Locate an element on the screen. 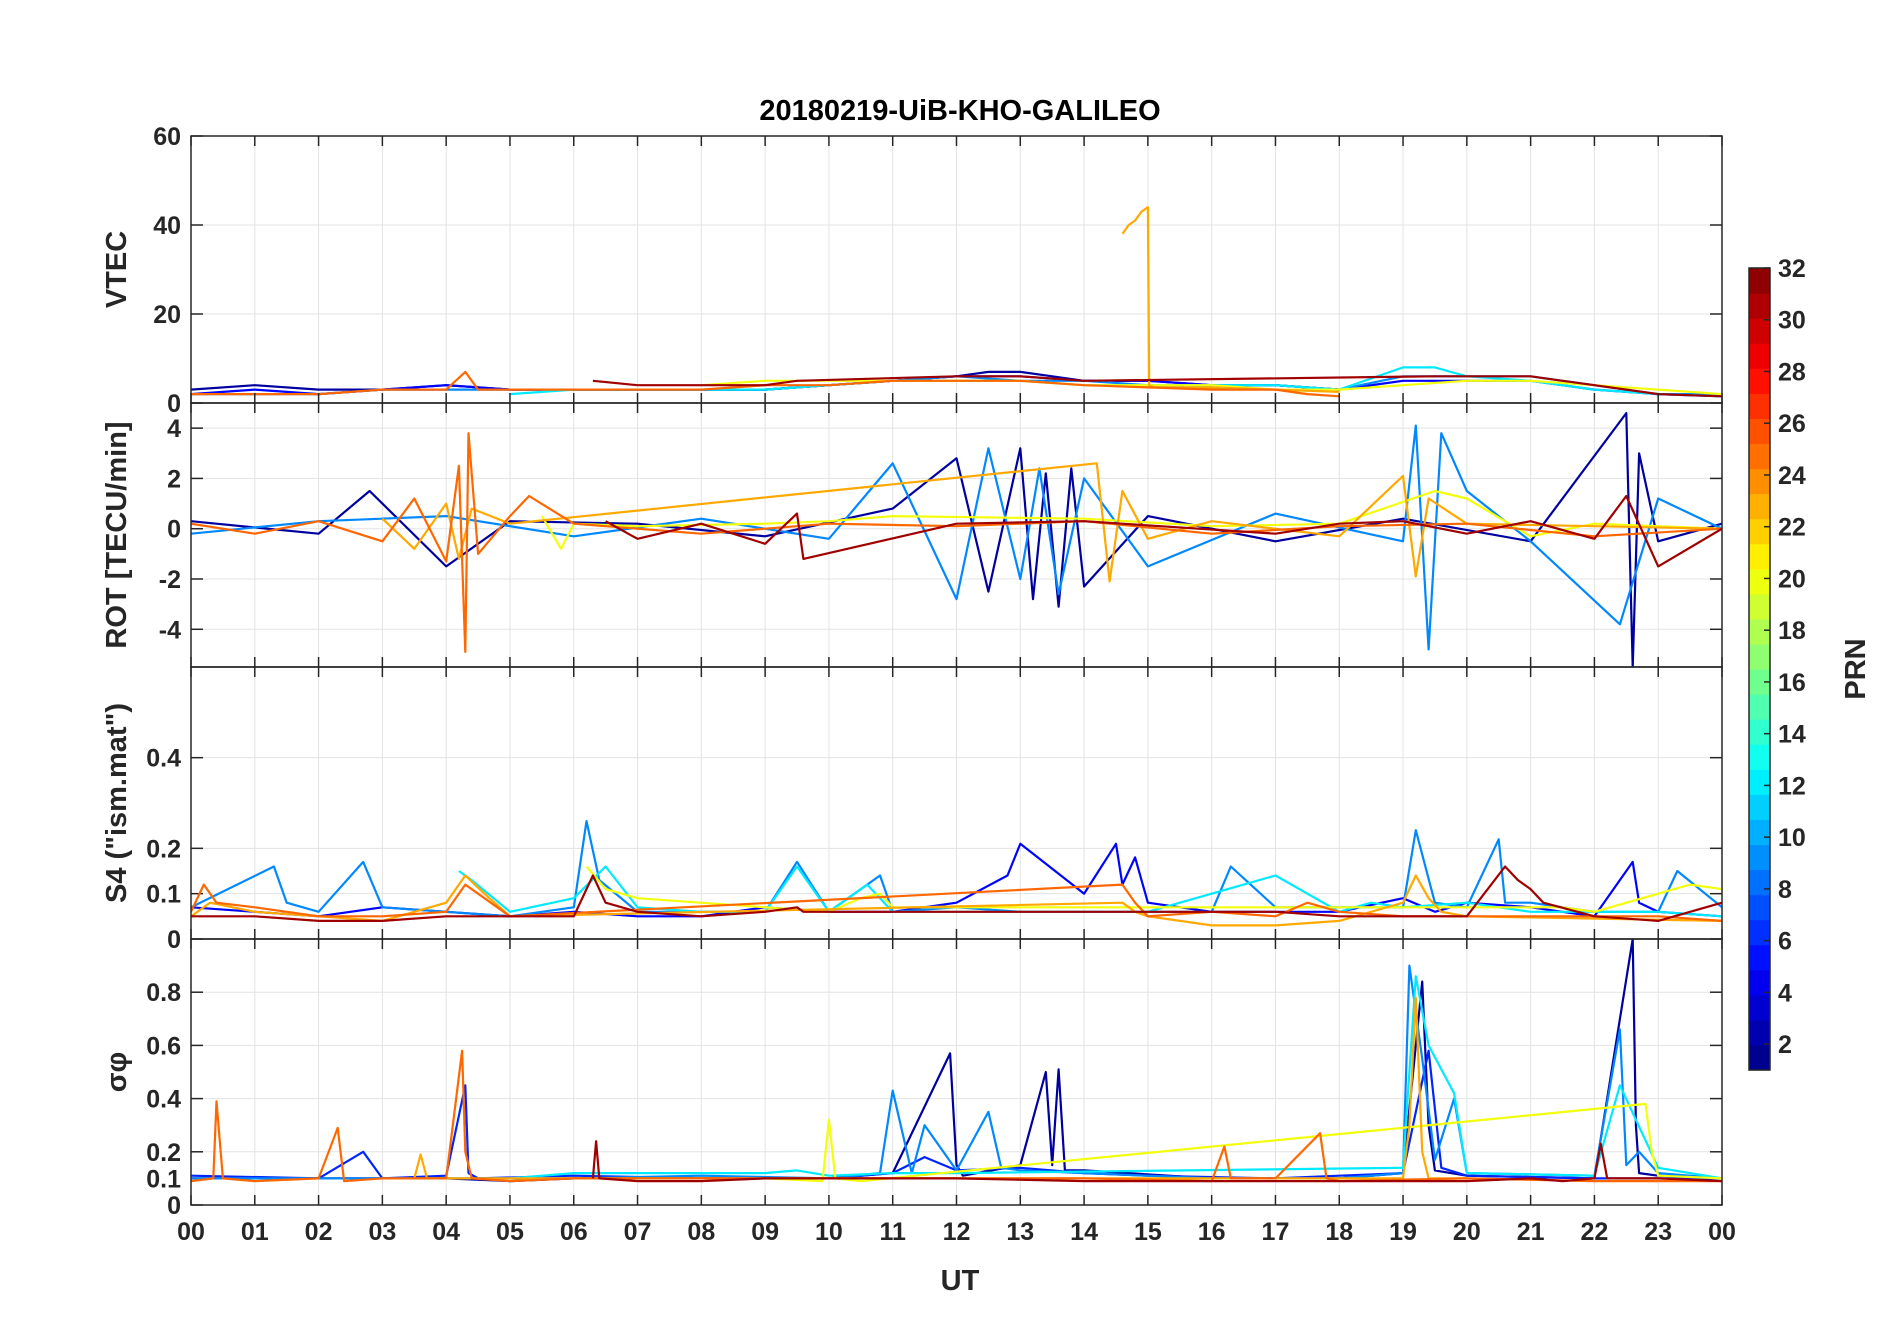  x-tick-label: 13 is located at coordinates (1020, 1232).